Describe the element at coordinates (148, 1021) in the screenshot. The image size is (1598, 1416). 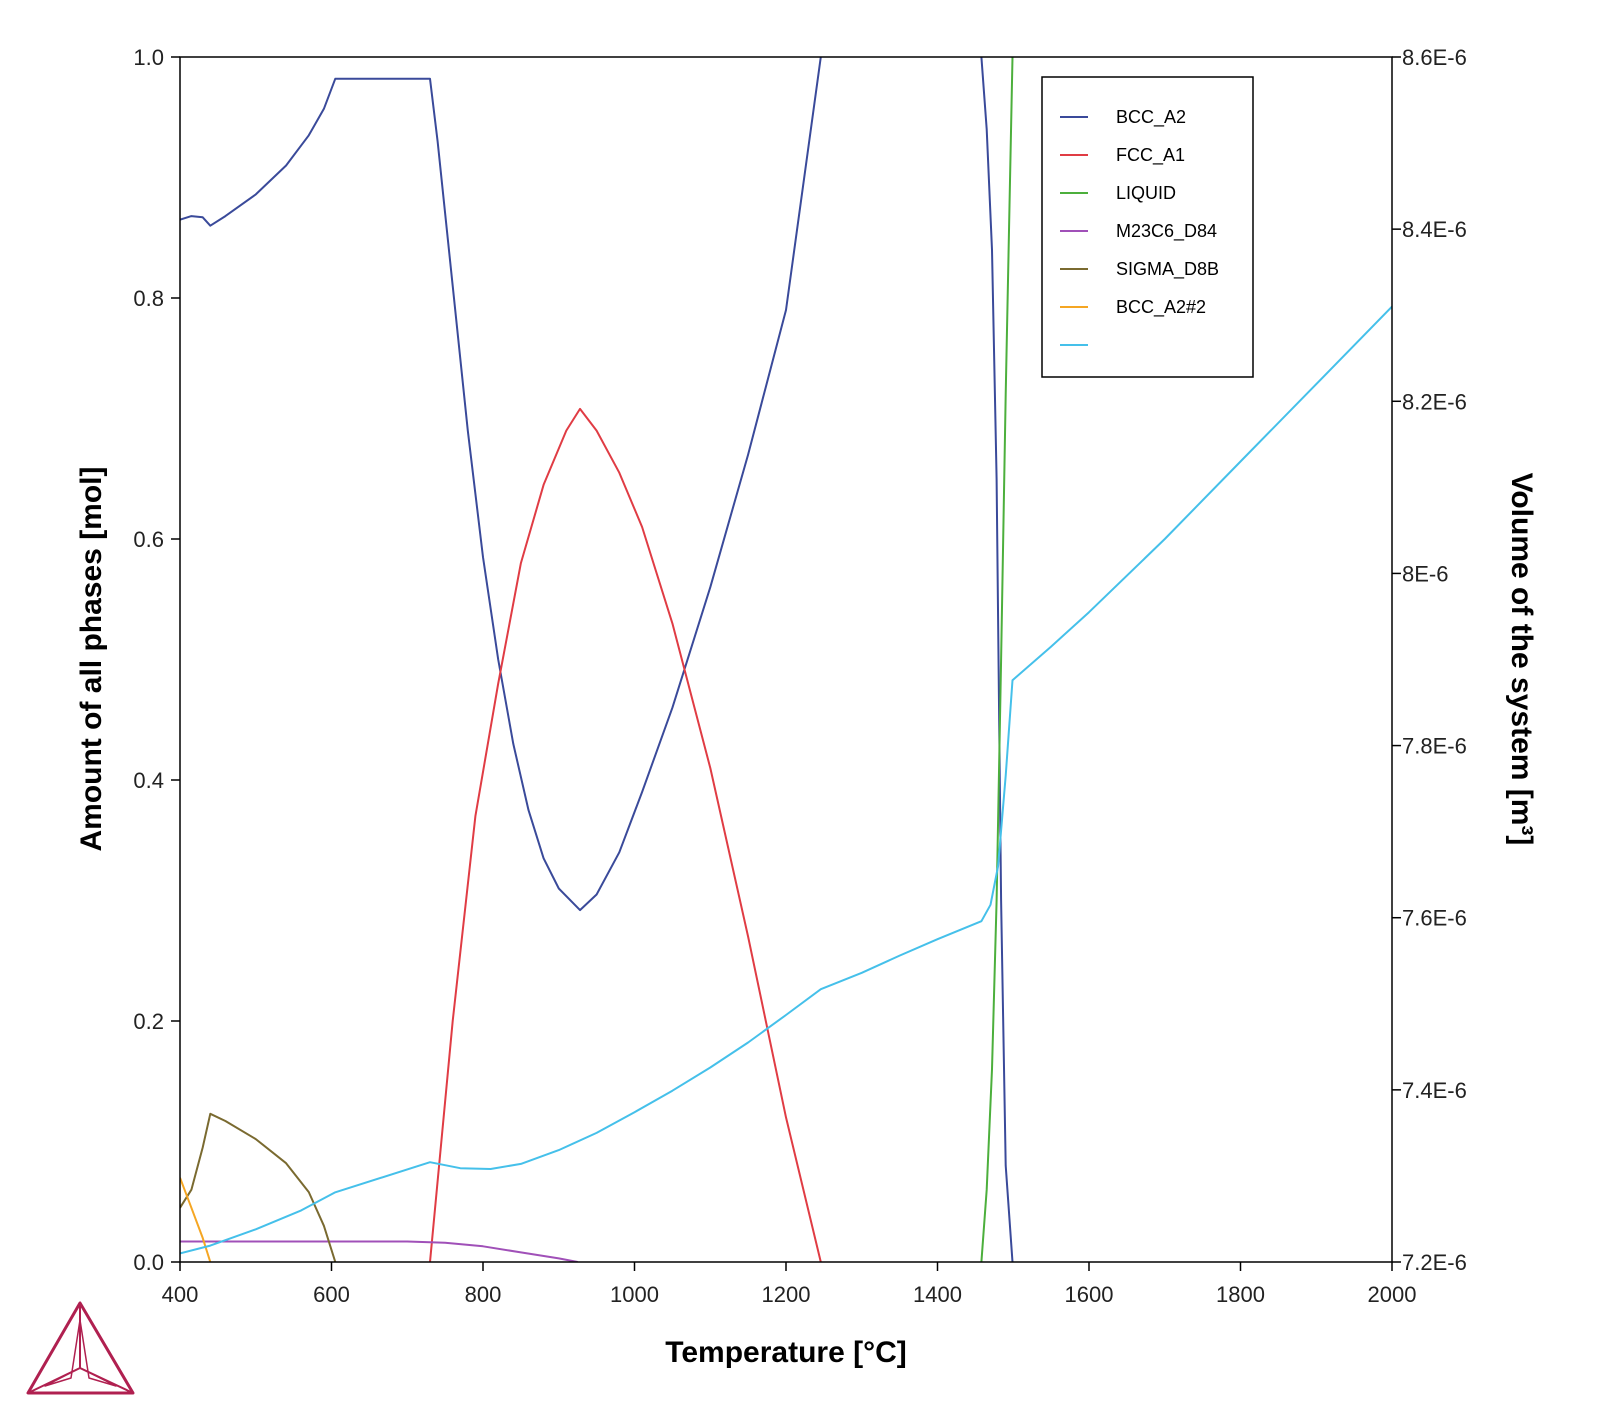
I see `y-tick-label: 0.2` at that location.